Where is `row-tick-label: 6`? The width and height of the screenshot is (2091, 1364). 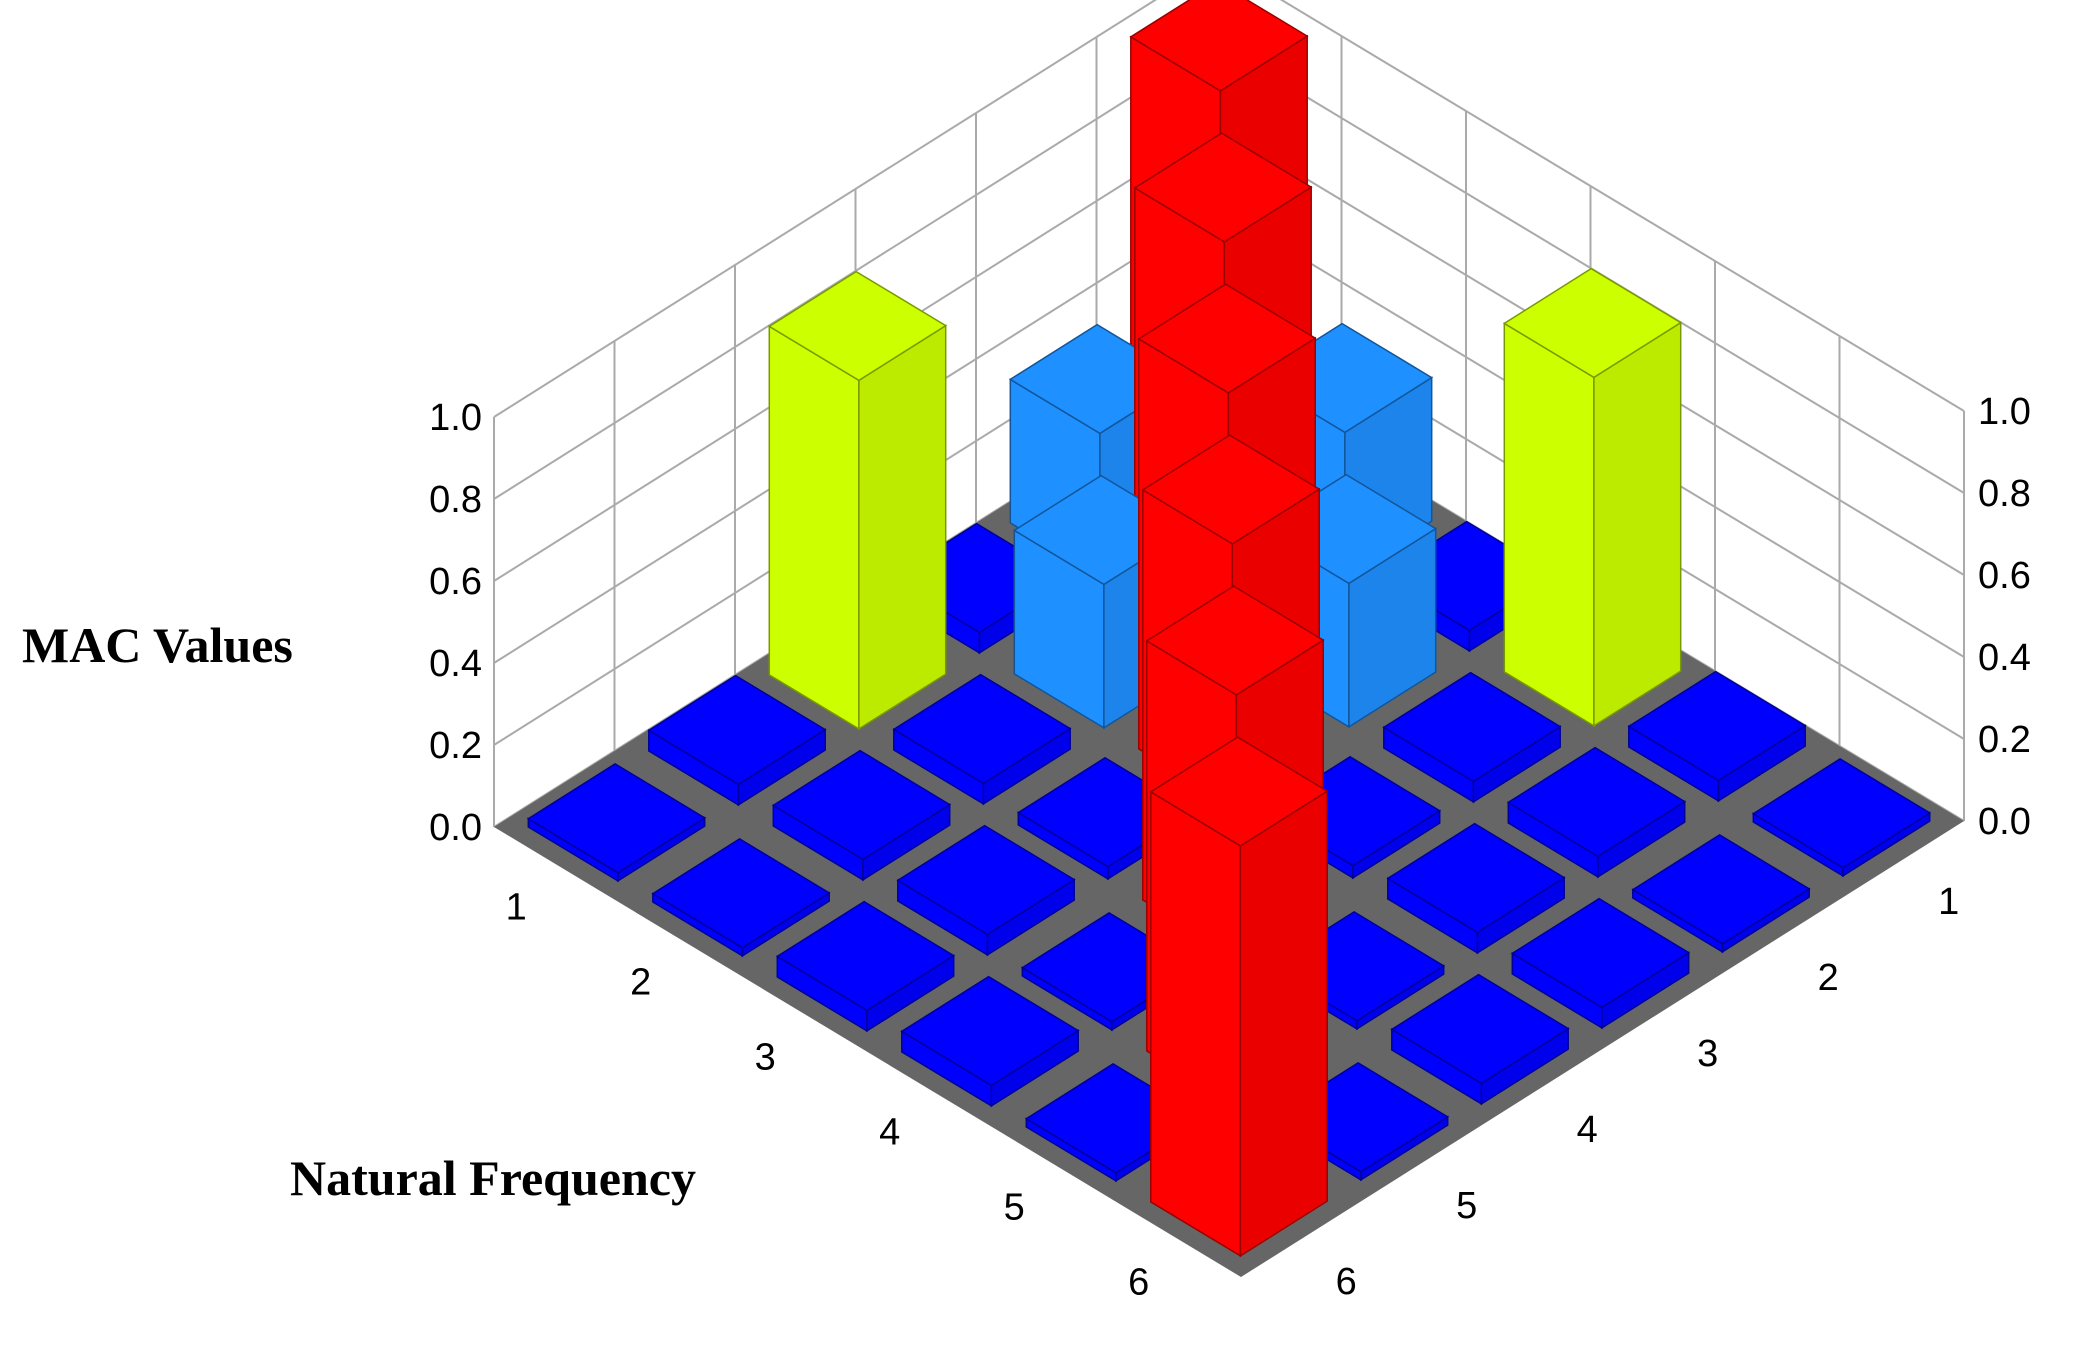 row-tick-label: 6 is located at coordinates (1138, 1283).